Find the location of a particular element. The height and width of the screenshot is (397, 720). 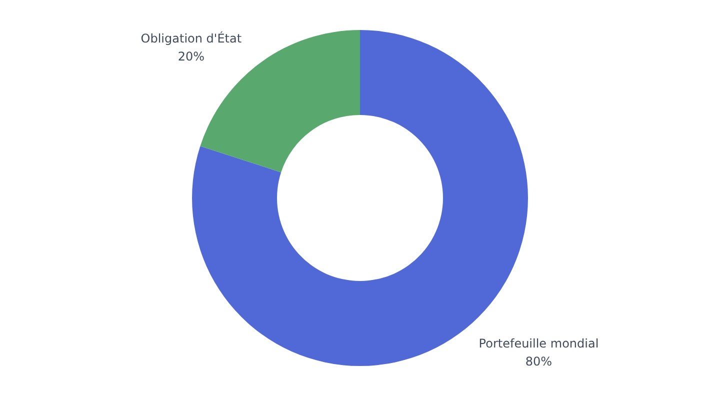

slice-label: Portefeuille mondial is located at coordinates (538, 343).